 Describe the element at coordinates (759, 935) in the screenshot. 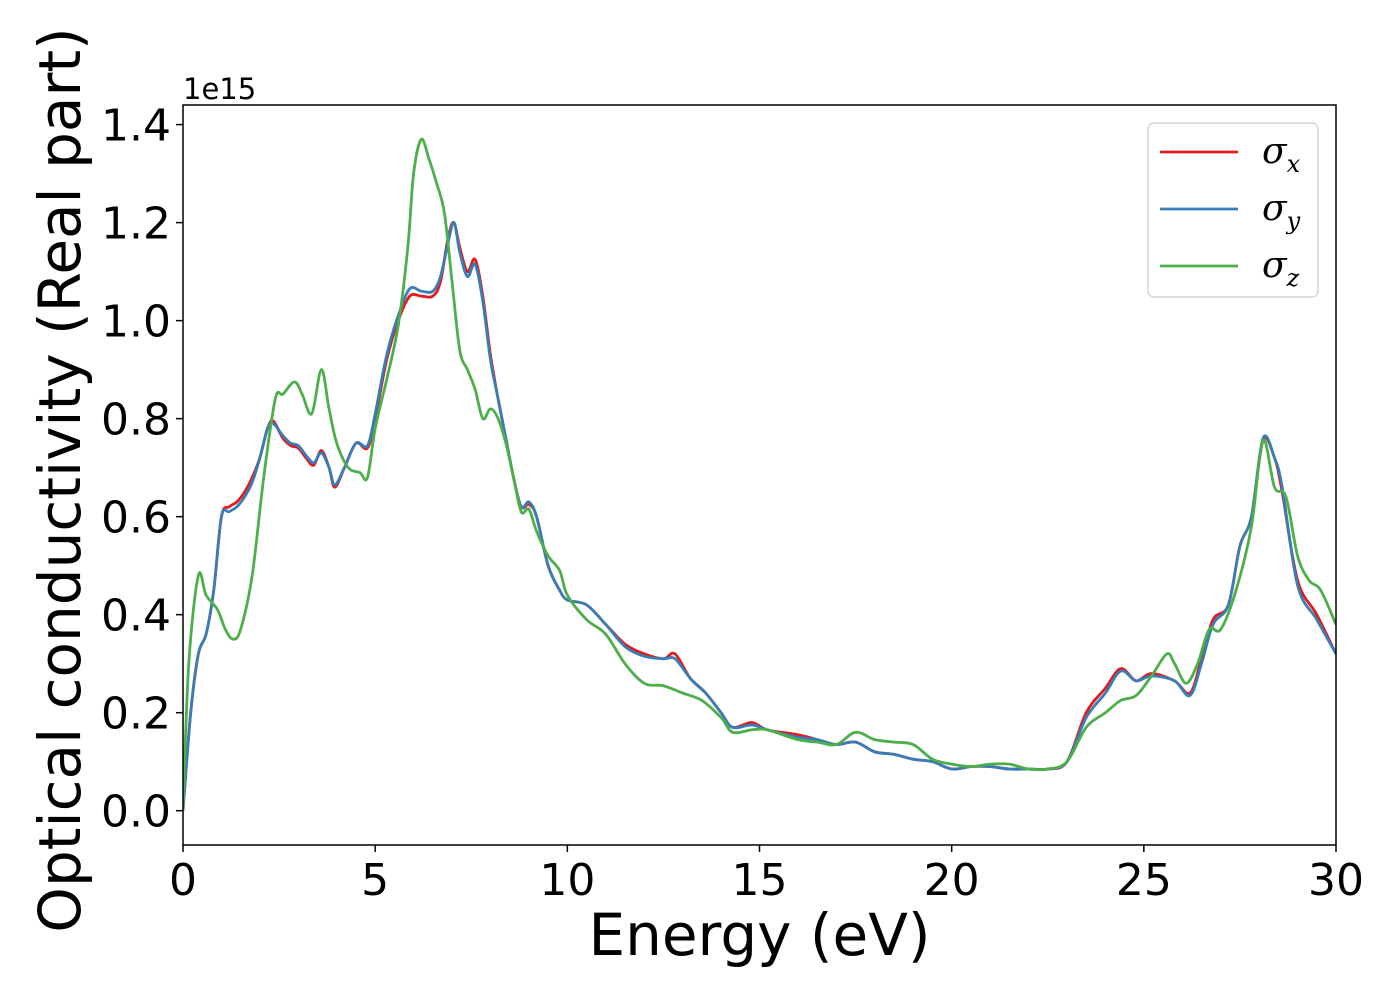

I see `x-axis-title: Energy (eV)` at that location.